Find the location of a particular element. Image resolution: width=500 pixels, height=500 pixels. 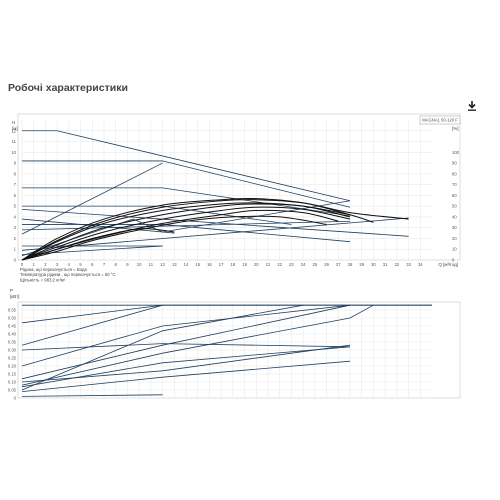

x-tick-label: 26 is located at coordinates (326, 264).